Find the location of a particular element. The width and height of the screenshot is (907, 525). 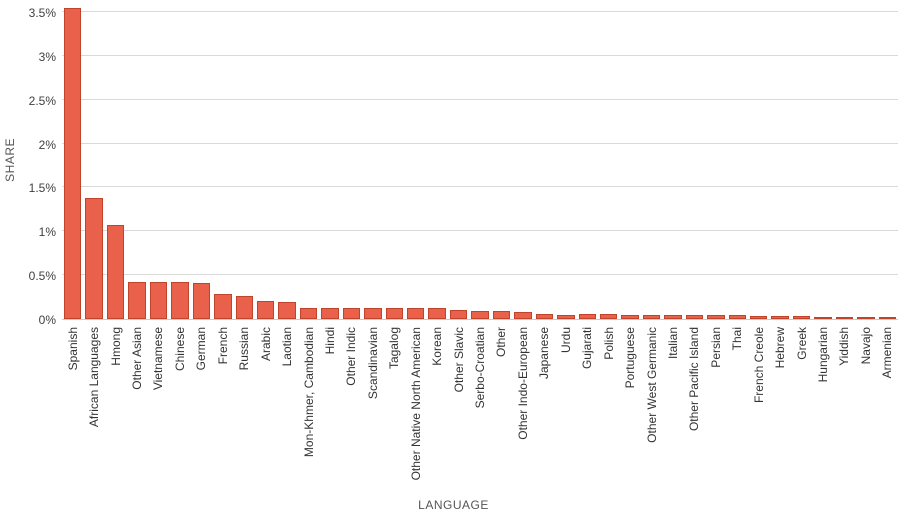

x-tick-label: Other is located at coordinates (501, 342).